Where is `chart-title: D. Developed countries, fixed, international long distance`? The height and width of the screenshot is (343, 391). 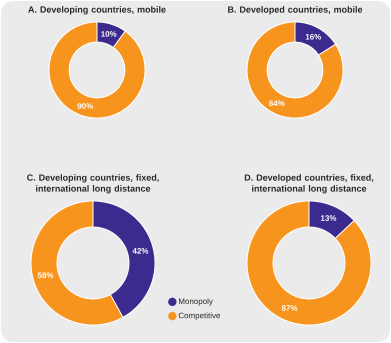
chart-title: D. Developed countries, fixed, international long distance is located at coordinates (309, 184).